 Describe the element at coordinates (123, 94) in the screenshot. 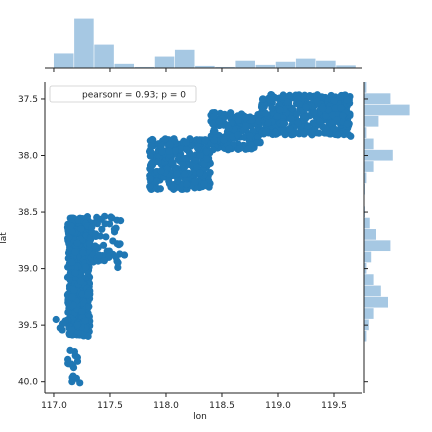

I see `legend-frame` at that location.